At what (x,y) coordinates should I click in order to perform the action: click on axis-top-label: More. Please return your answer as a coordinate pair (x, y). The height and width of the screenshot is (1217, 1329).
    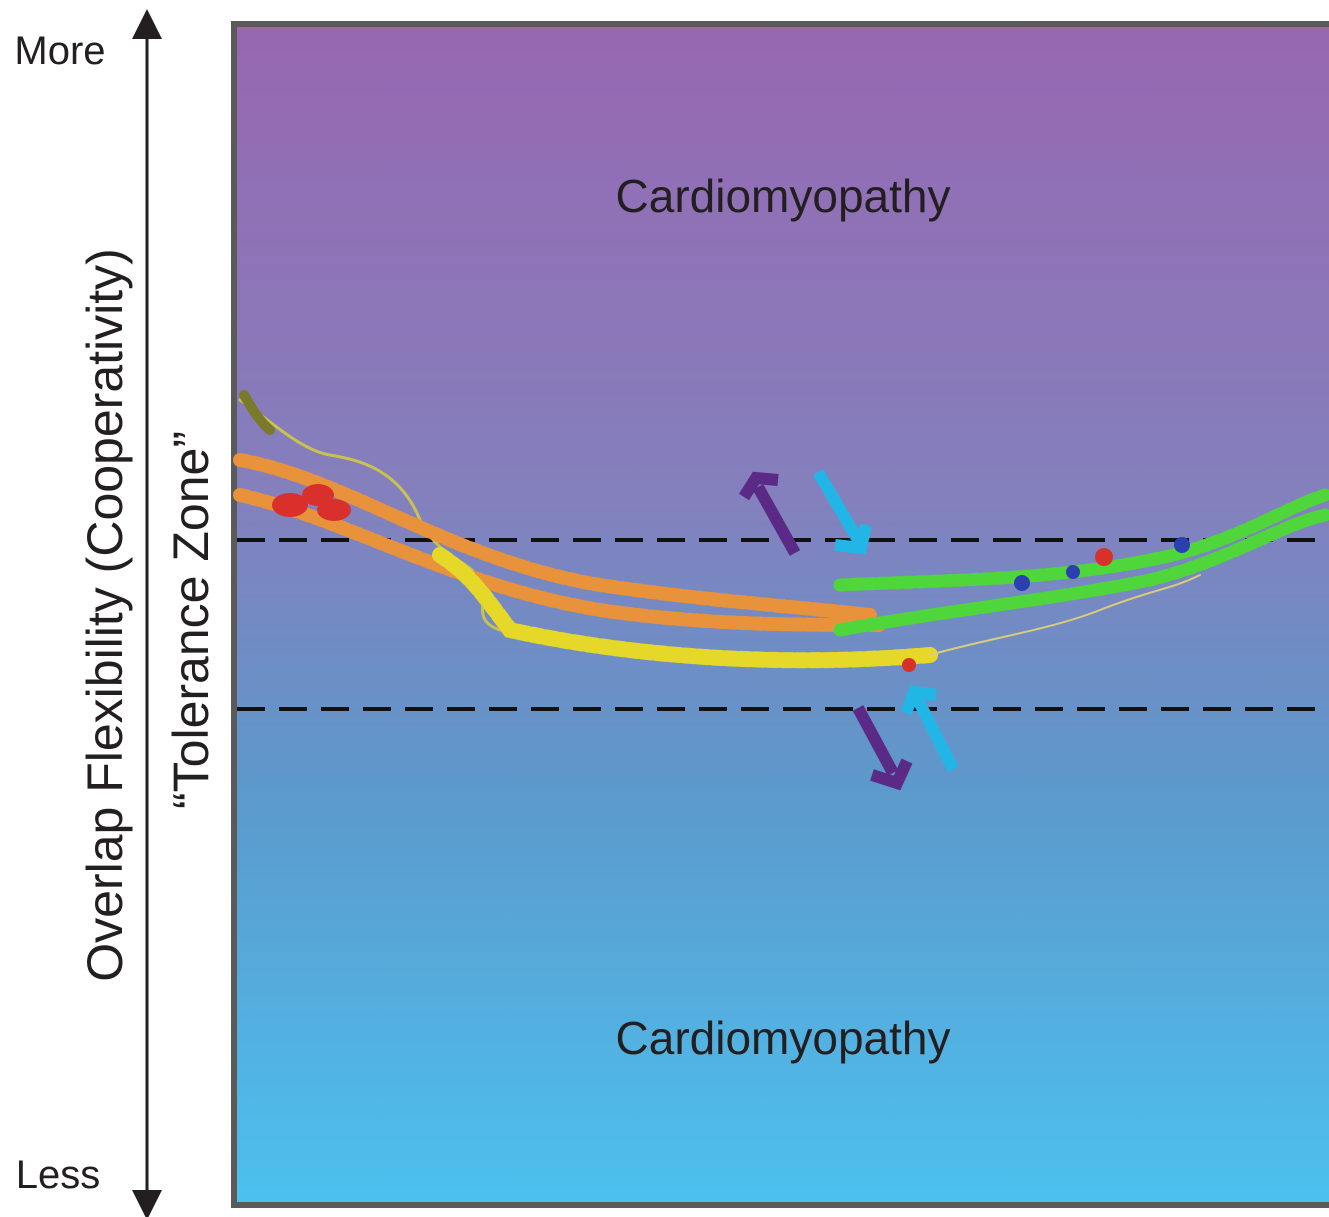
    Looking at the image, I should click on (59, 51).